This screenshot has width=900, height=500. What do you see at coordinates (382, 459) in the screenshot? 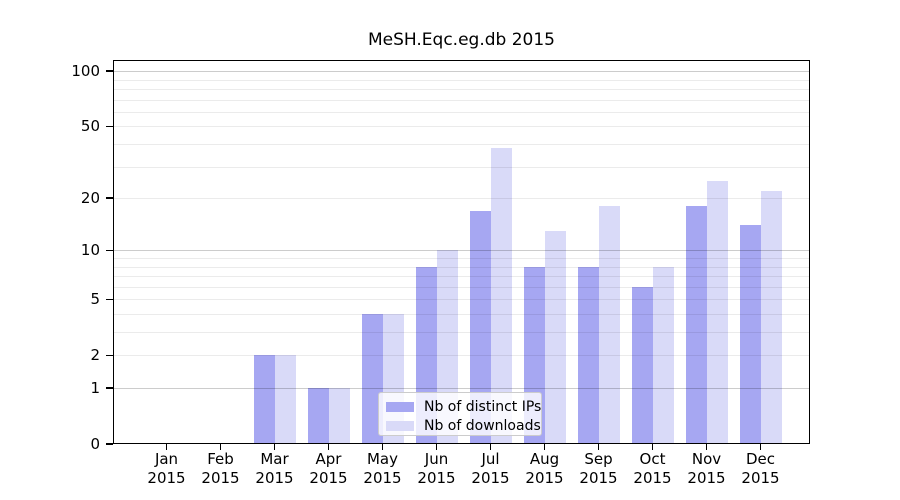
I see `x-tick-month: May` at bounding box center [382, 459].